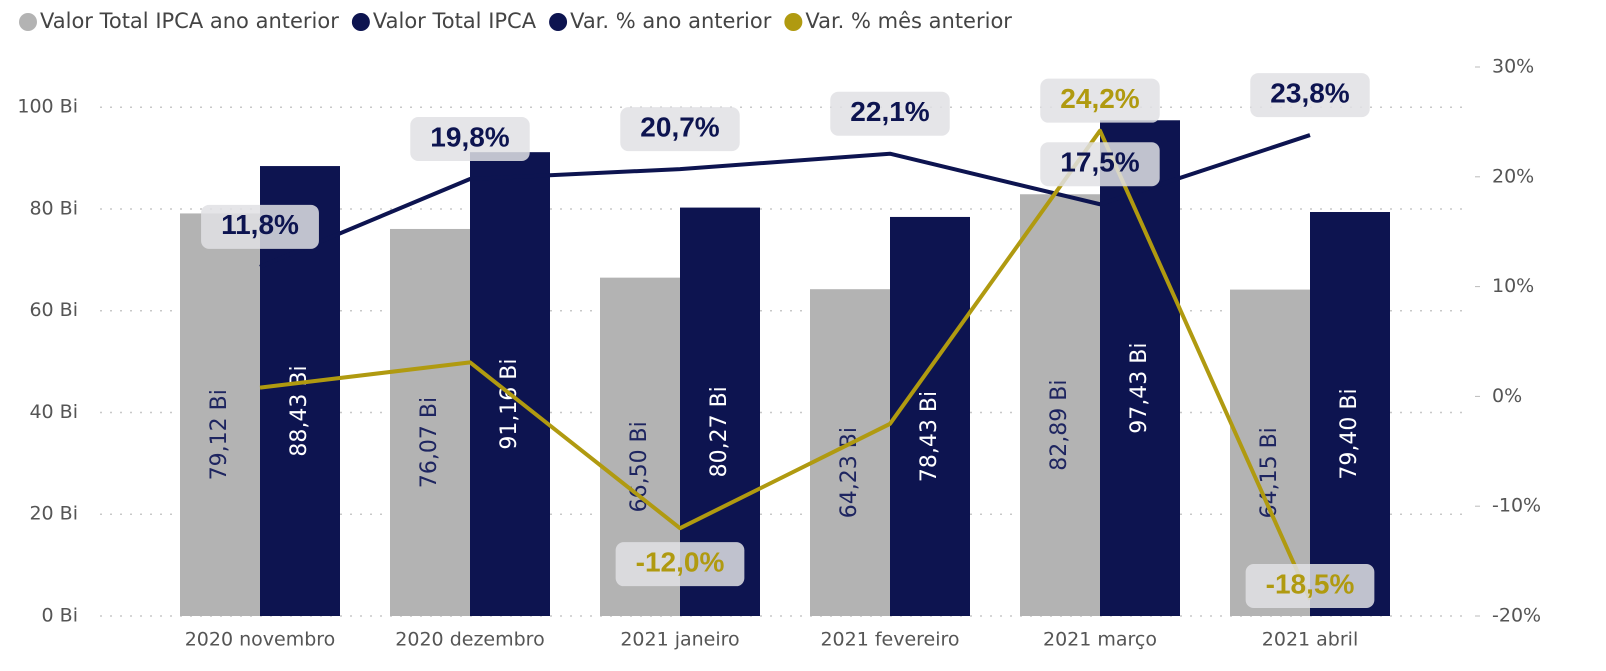 The image size is (1606, 671). I want to click on data-label: 17,5%, so click(1100, 164).